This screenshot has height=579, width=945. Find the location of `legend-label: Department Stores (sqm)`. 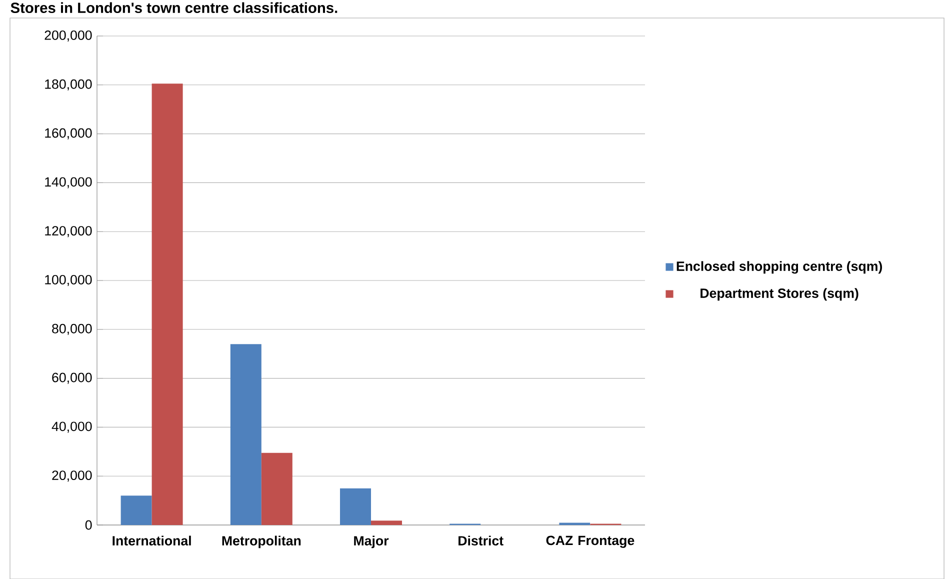

legend-label: Department Stores (sqm) is located at coordinates (779, 294).